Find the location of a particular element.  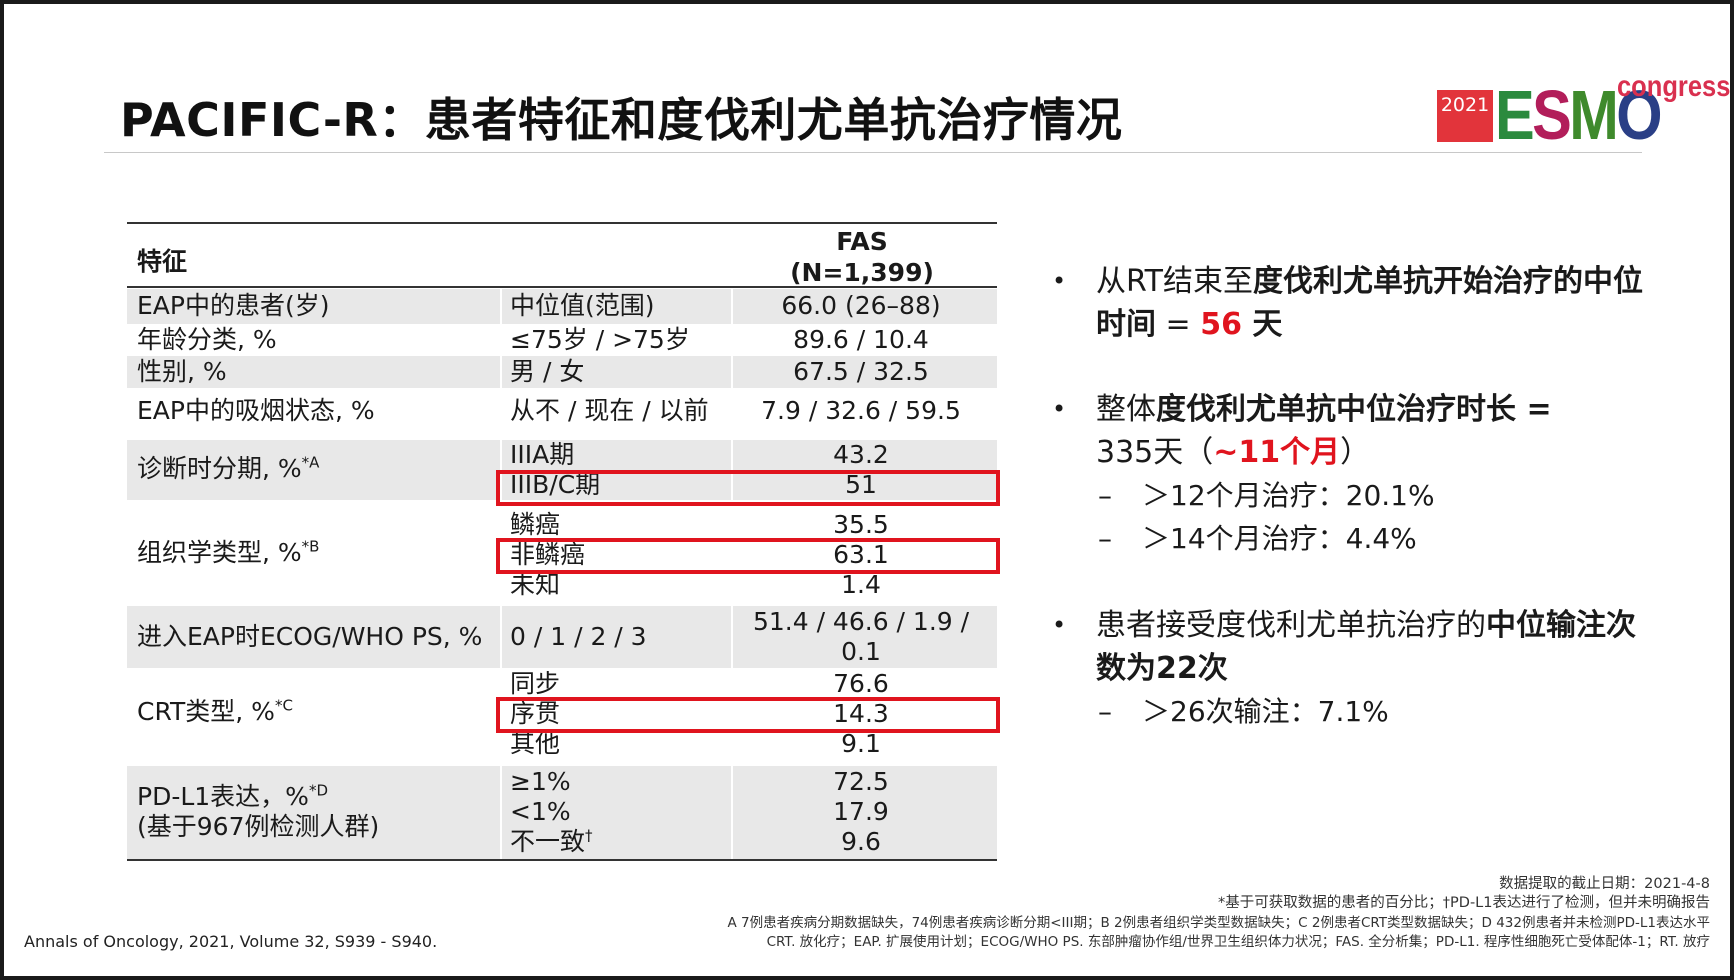

bullet-text: 患者接受度伐利尤单抗治疗的中位输注次数为22次 is located at coordinates (1366, 647).